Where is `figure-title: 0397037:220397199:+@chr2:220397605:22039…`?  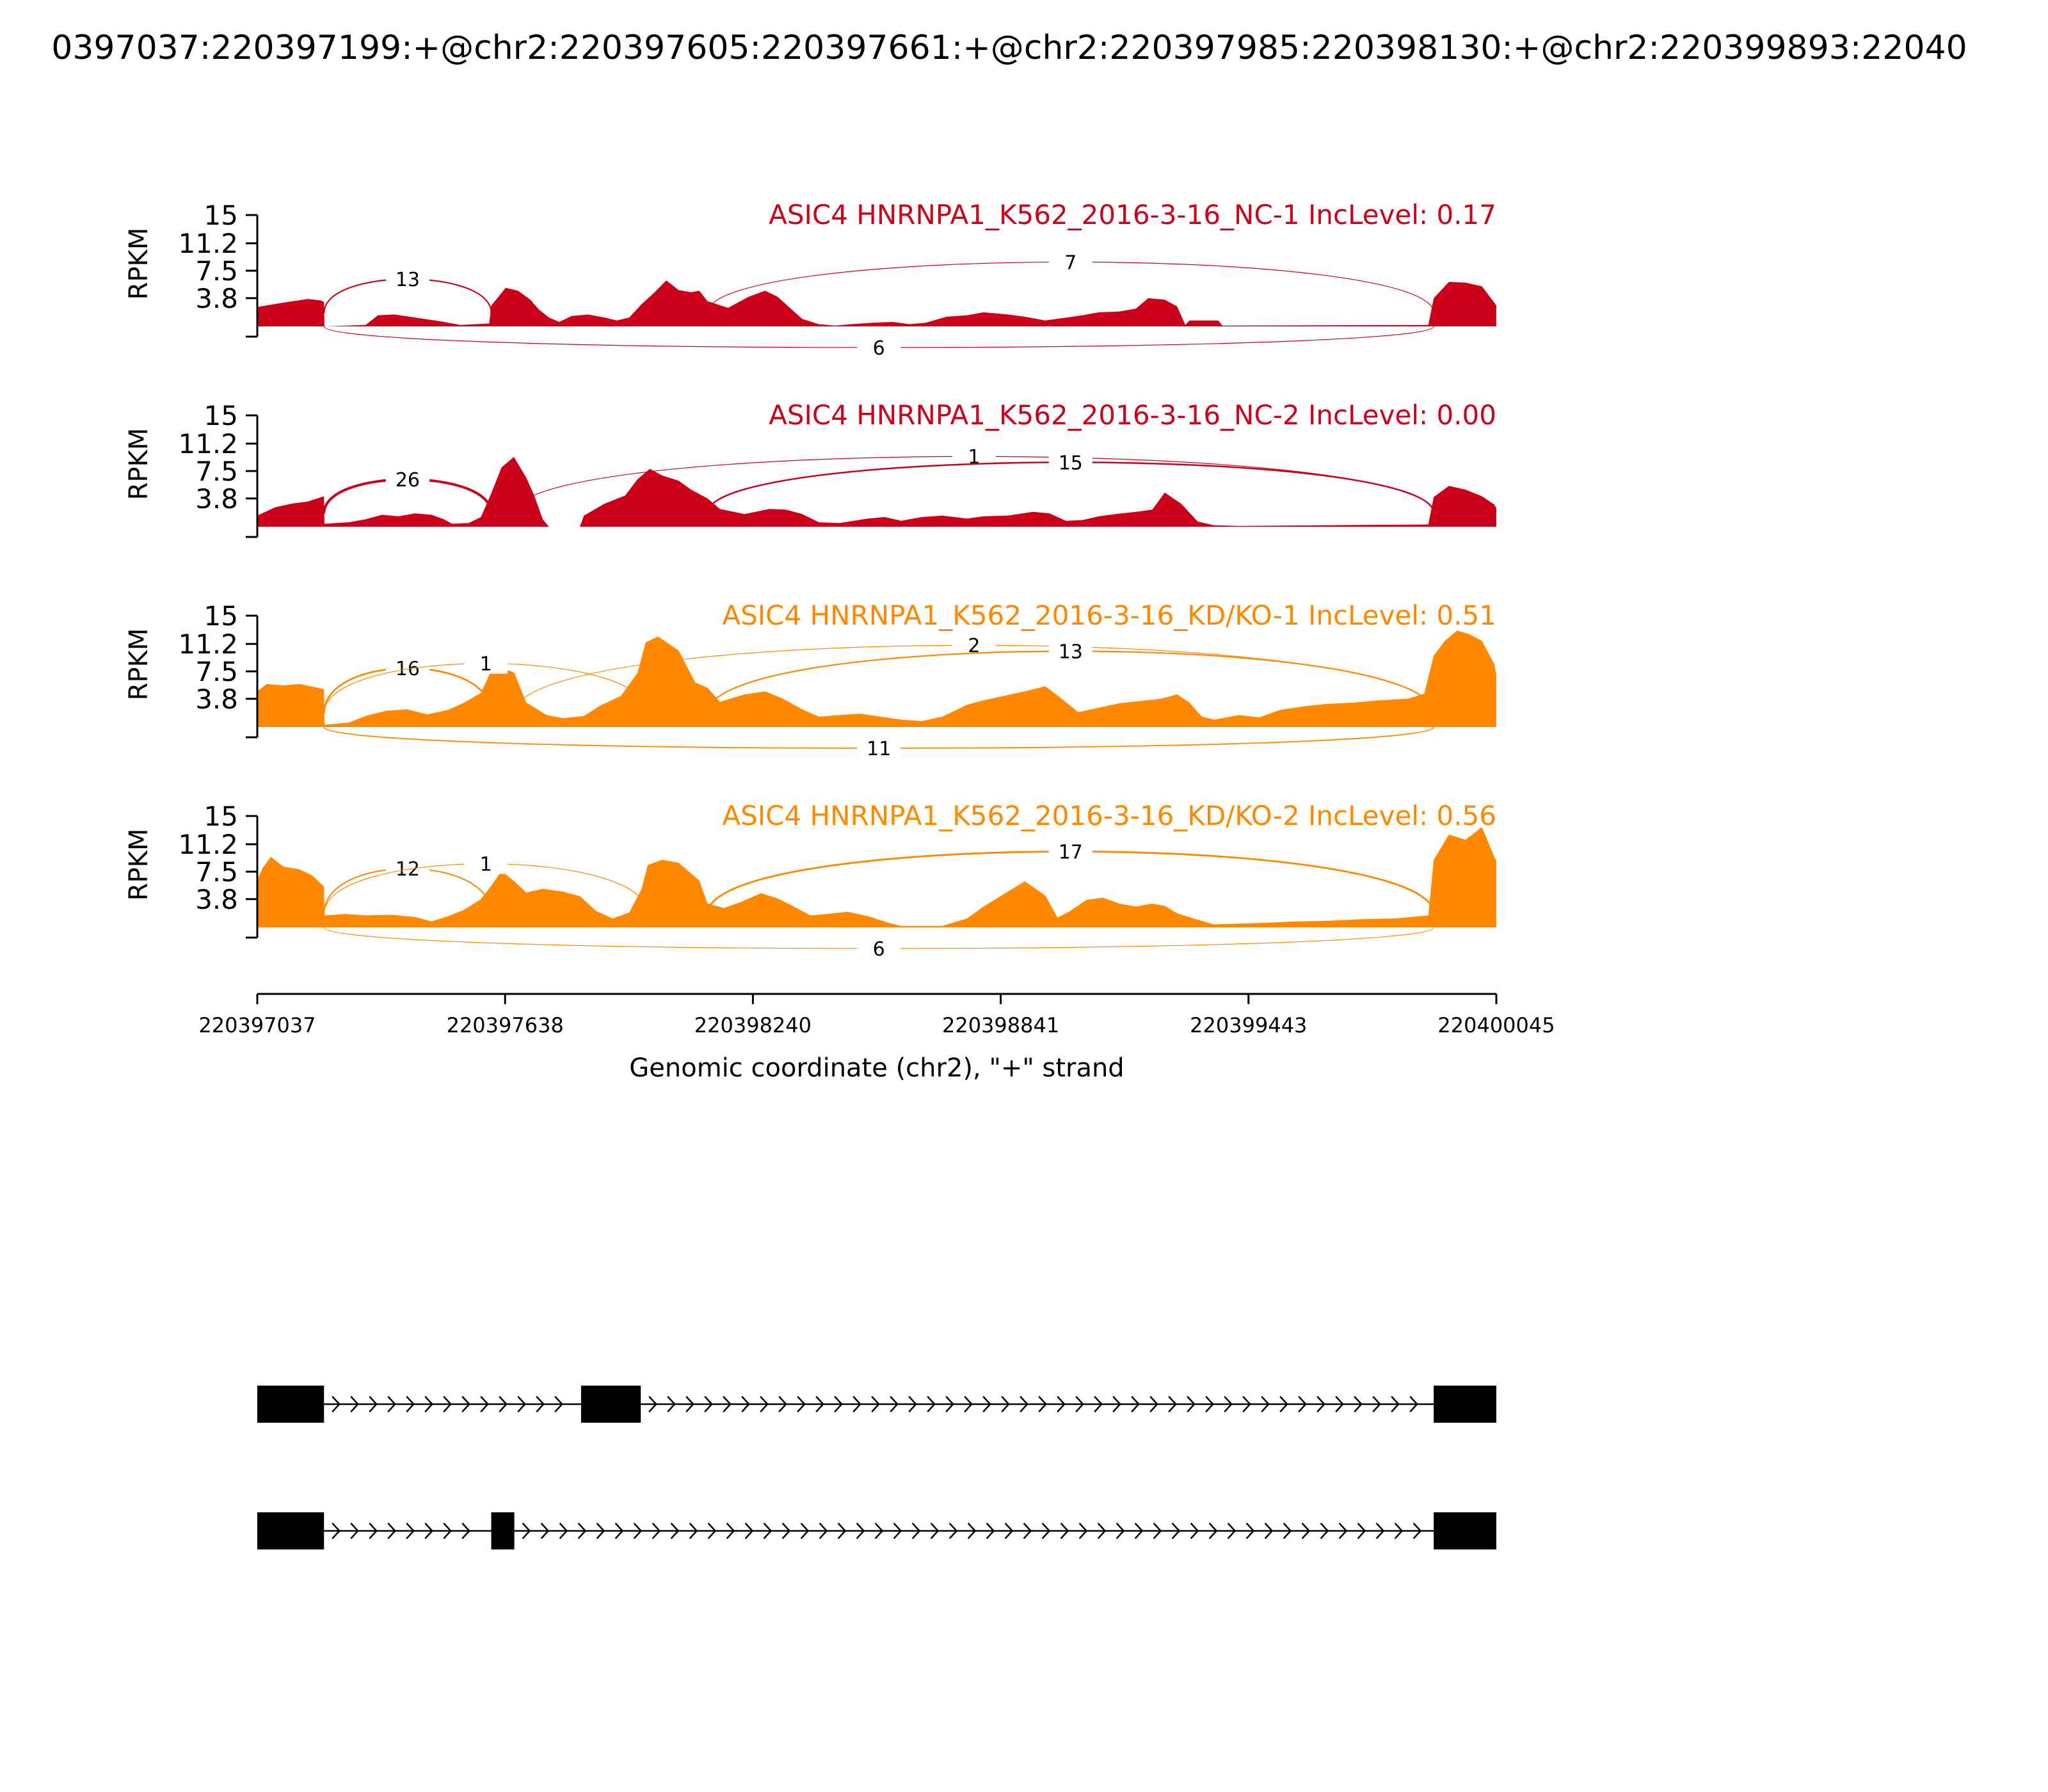
figure-title: 0397037:220397199:+@chr2:220397605:22039… is located at coordinates (1009, 48).